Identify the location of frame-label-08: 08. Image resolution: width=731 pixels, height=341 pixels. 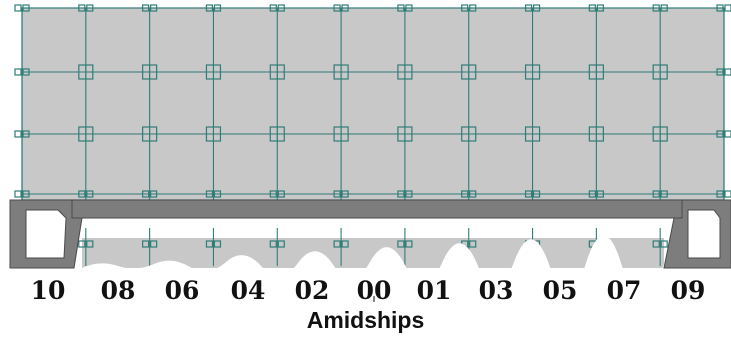
(118, 290).